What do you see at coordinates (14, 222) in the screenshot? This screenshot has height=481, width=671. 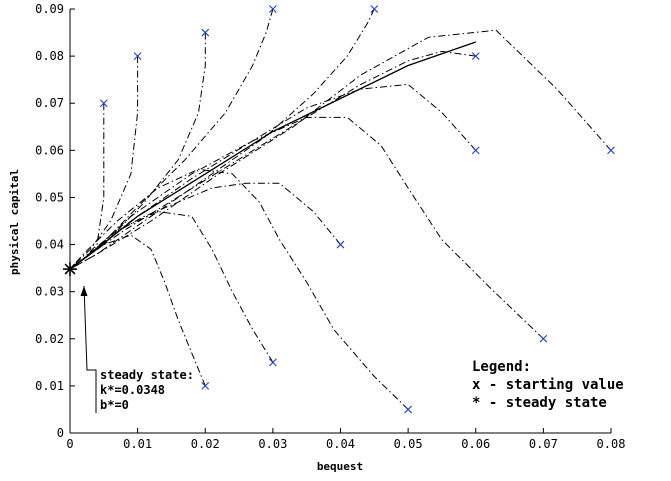 I see `y-axis-title: physical capital` at bounding box center [14, 222].